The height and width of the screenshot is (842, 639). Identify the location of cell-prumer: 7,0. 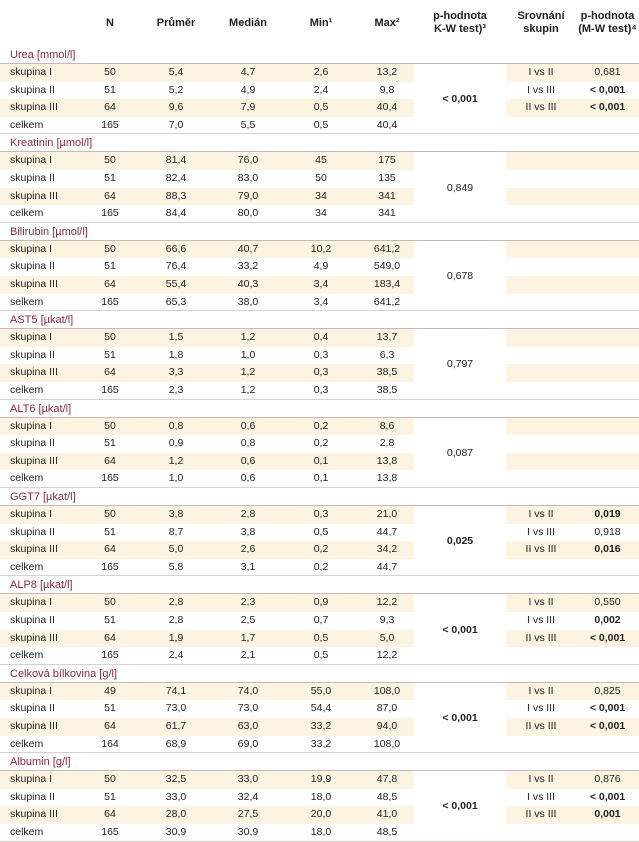
(176, 124).